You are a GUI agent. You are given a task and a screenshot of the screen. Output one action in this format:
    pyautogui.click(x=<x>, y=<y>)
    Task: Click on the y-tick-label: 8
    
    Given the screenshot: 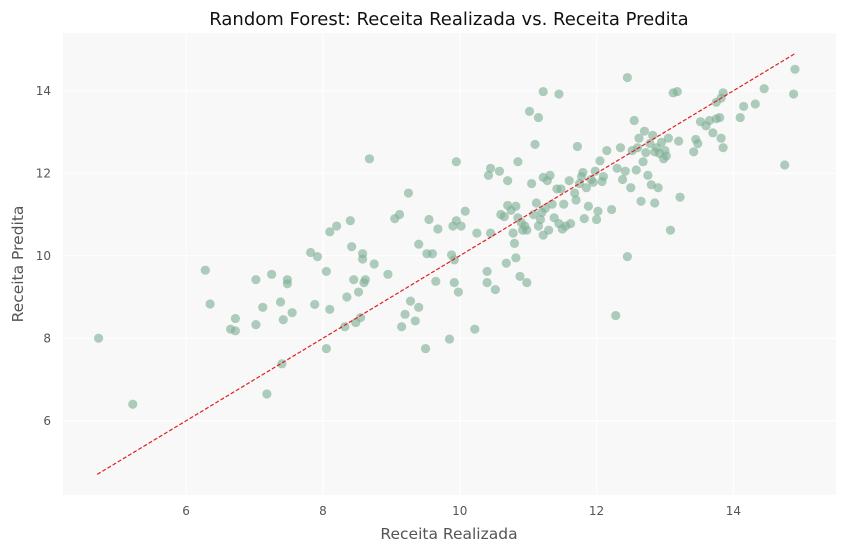 What is the action you would take?
    pyautogui.click(x=47, y=338)
    